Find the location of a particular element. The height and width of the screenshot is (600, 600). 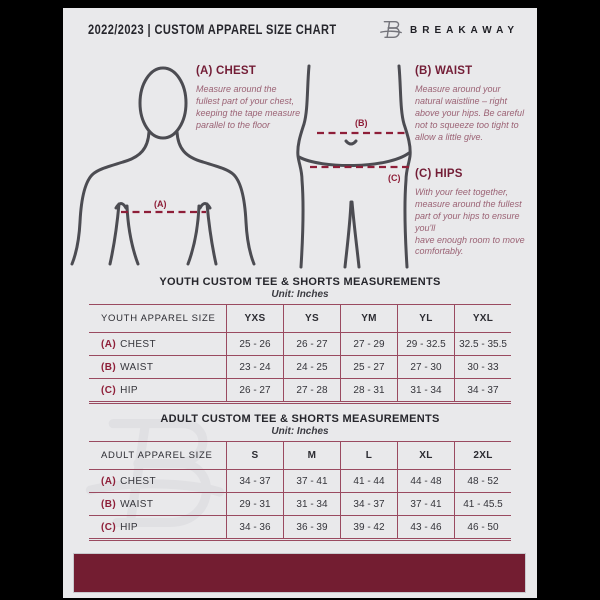

size-column-header: YM is located at coordinates (368, 318).